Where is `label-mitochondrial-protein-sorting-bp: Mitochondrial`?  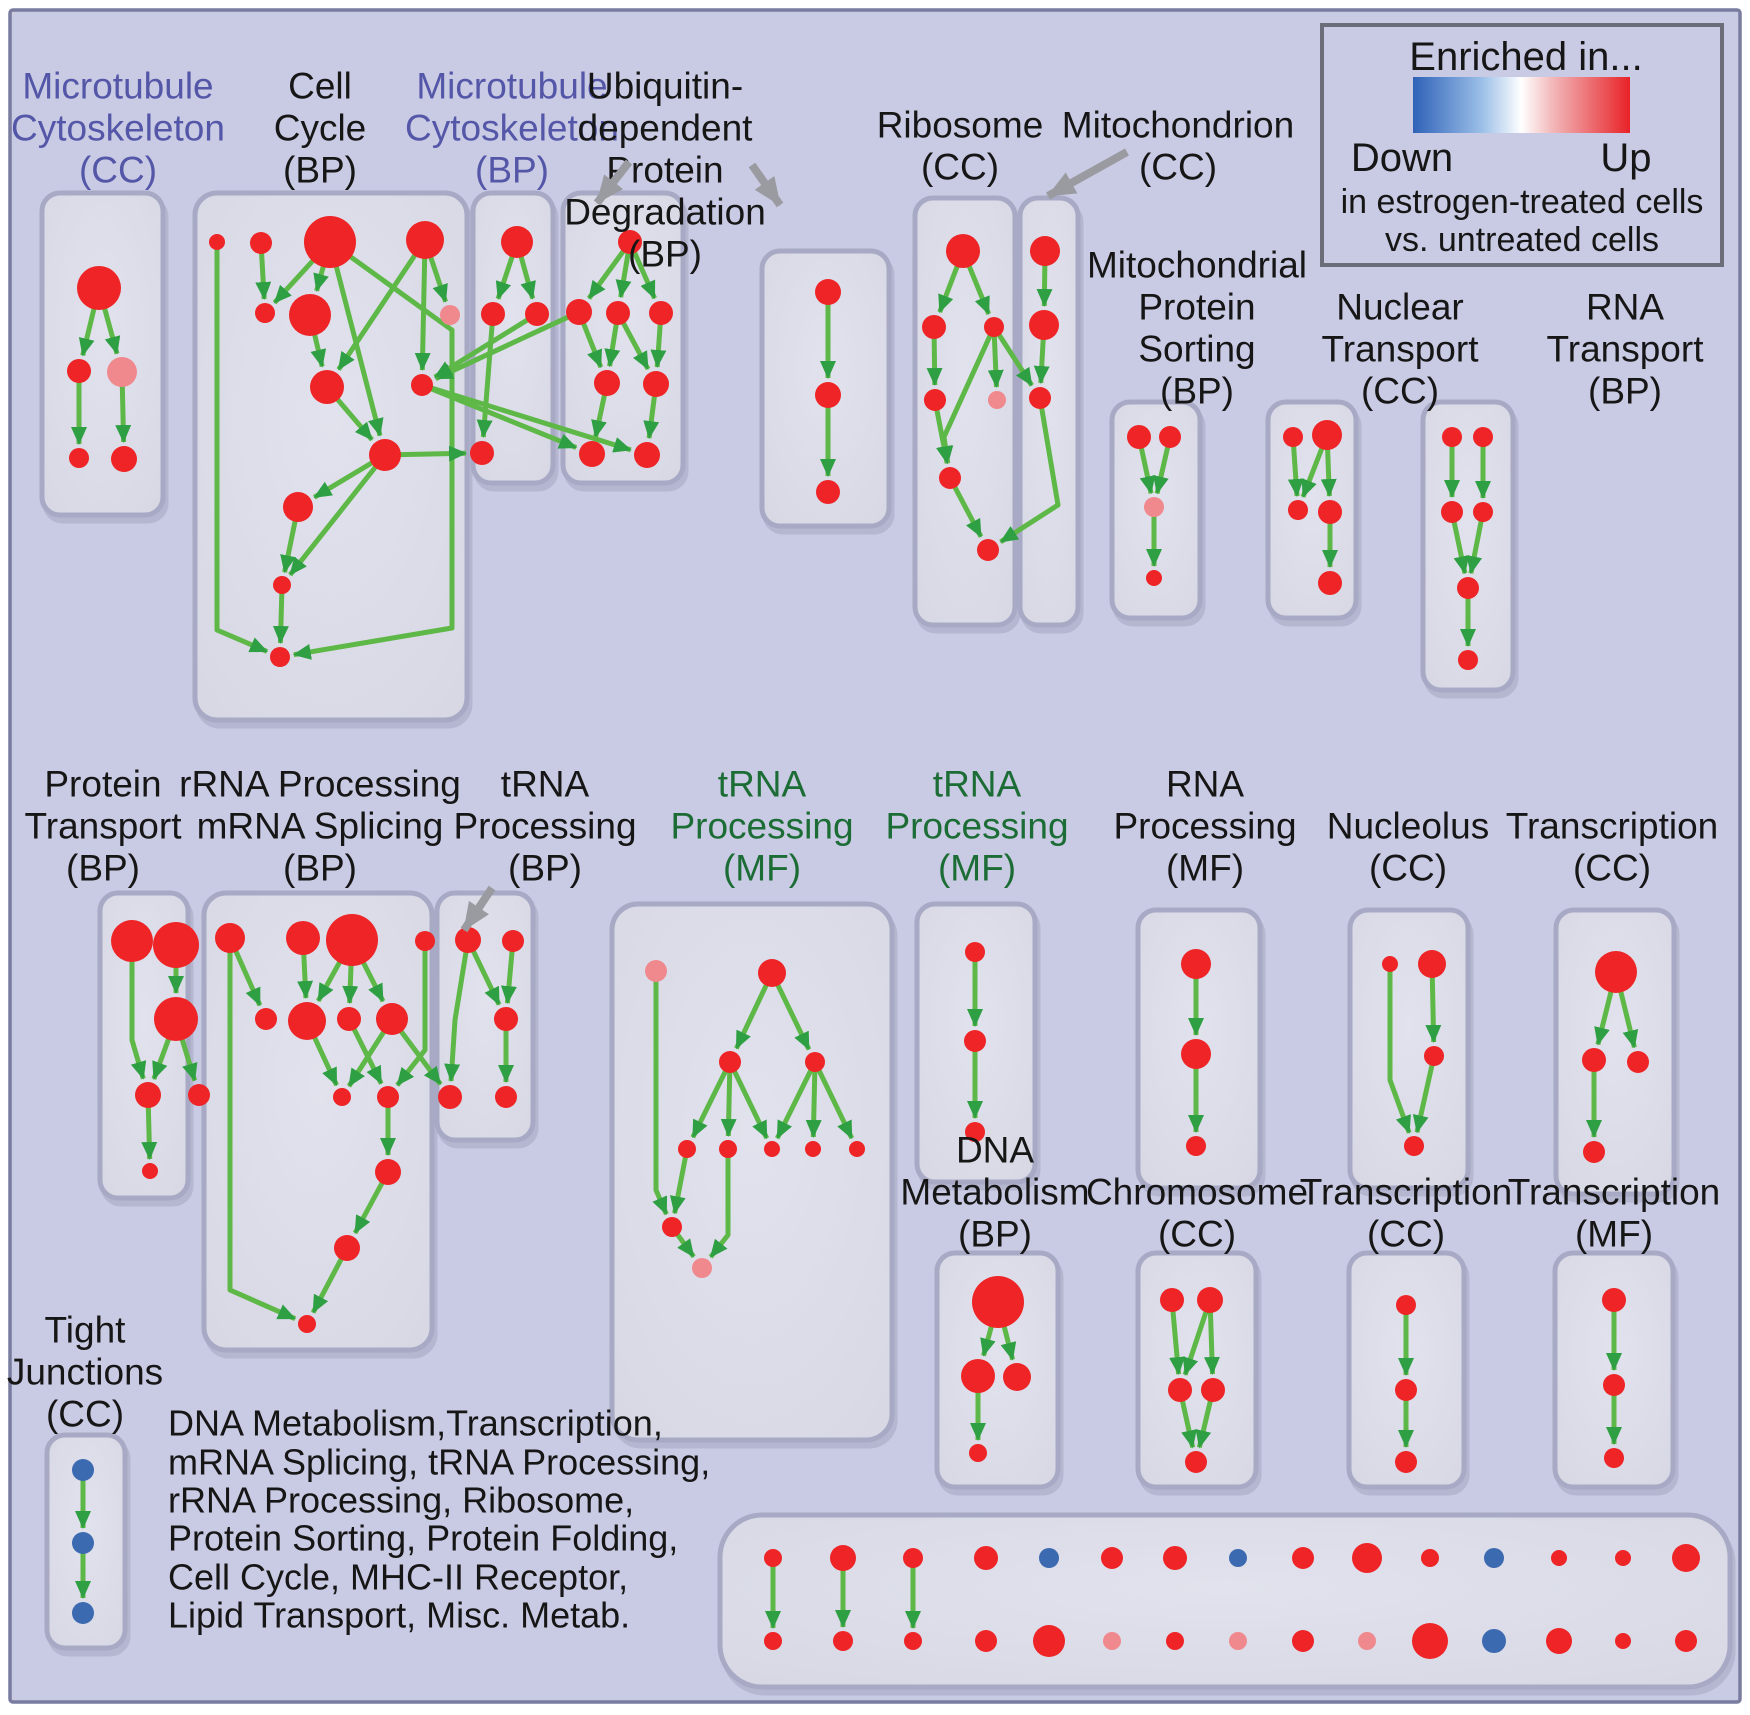
label-mitochondrial-protein-sorting-bp: Mitochondrial is located at coordinates (1197, 265).